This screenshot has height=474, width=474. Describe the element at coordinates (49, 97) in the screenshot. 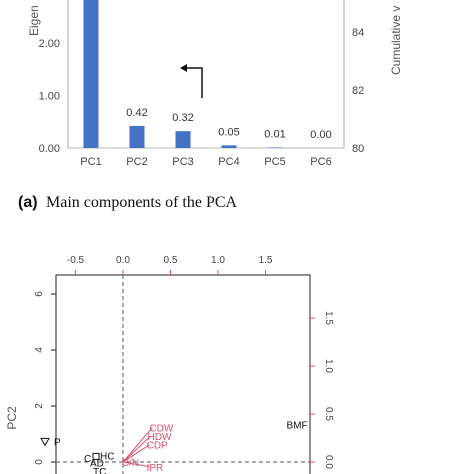

I see `y-tick-label: 1.00` at that location.